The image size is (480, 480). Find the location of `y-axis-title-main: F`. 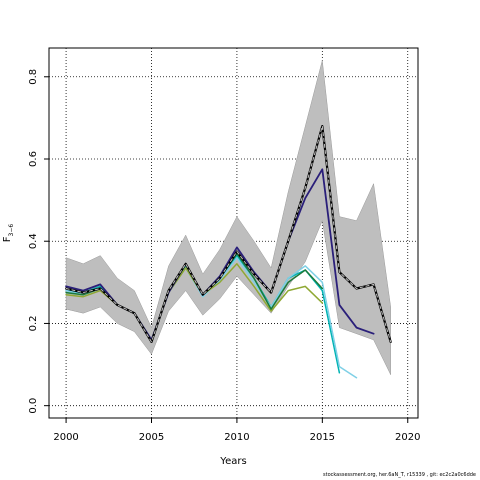

y-axis-title-main: F is located at coordinates (7, 239).